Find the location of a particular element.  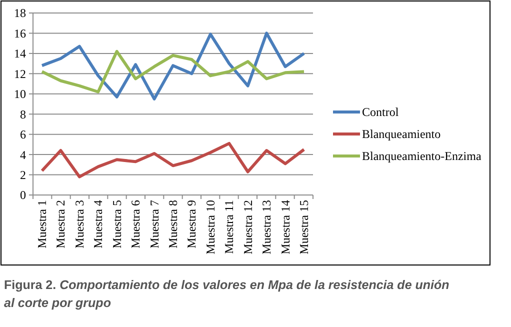

y-tick-label: 18 is located at coordinates (20, 13).